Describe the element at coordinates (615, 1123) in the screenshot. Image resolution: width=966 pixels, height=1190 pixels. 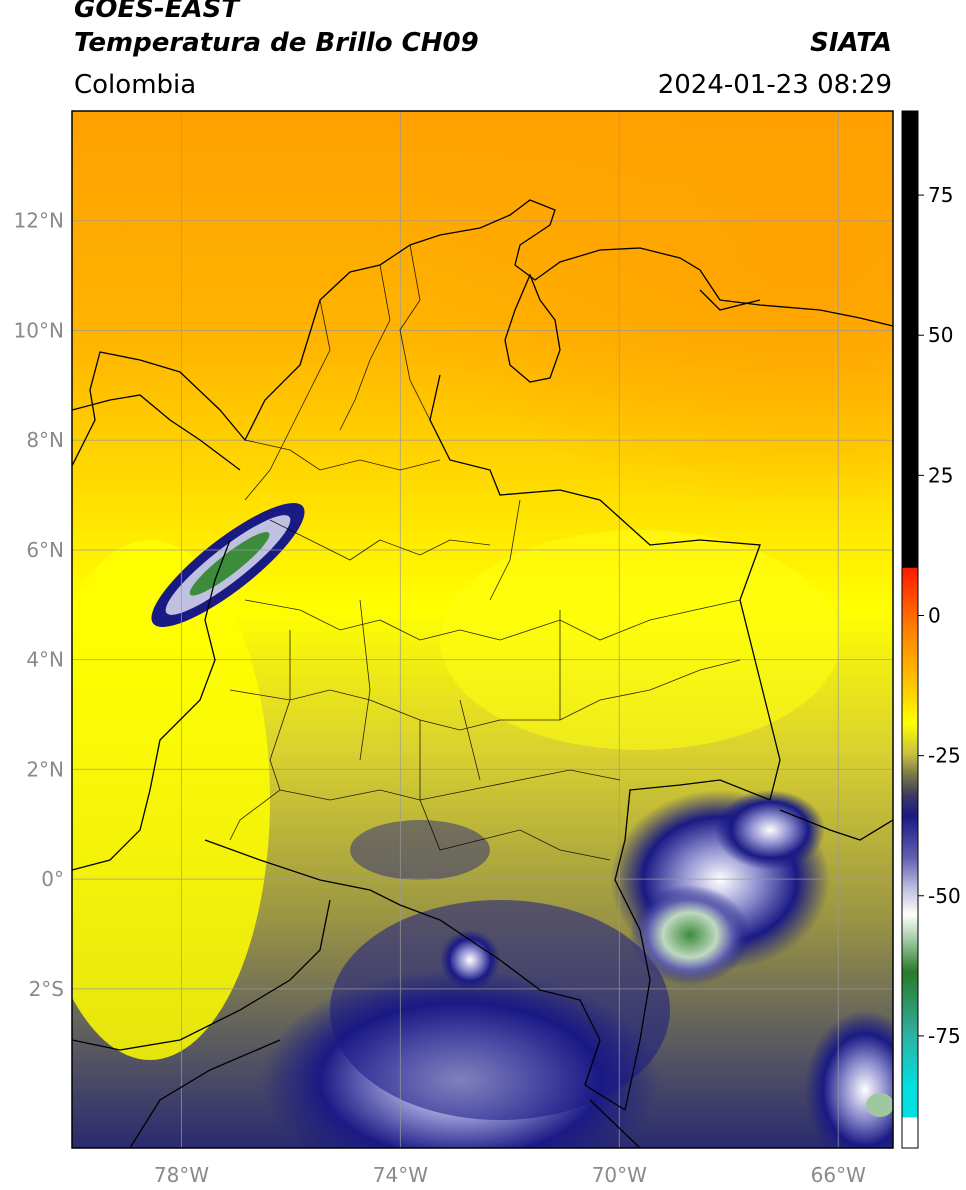
I see `amazon-inner` at that location.